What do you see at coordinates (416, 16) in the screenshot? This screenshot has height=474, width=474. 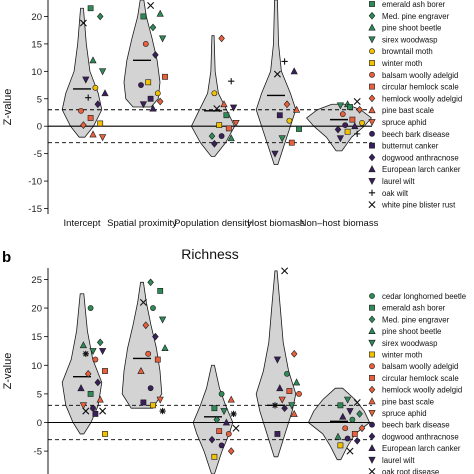 I see `legend-label-med-pine-engraver: Med. pine engraver` at bounding box center [416, 16].